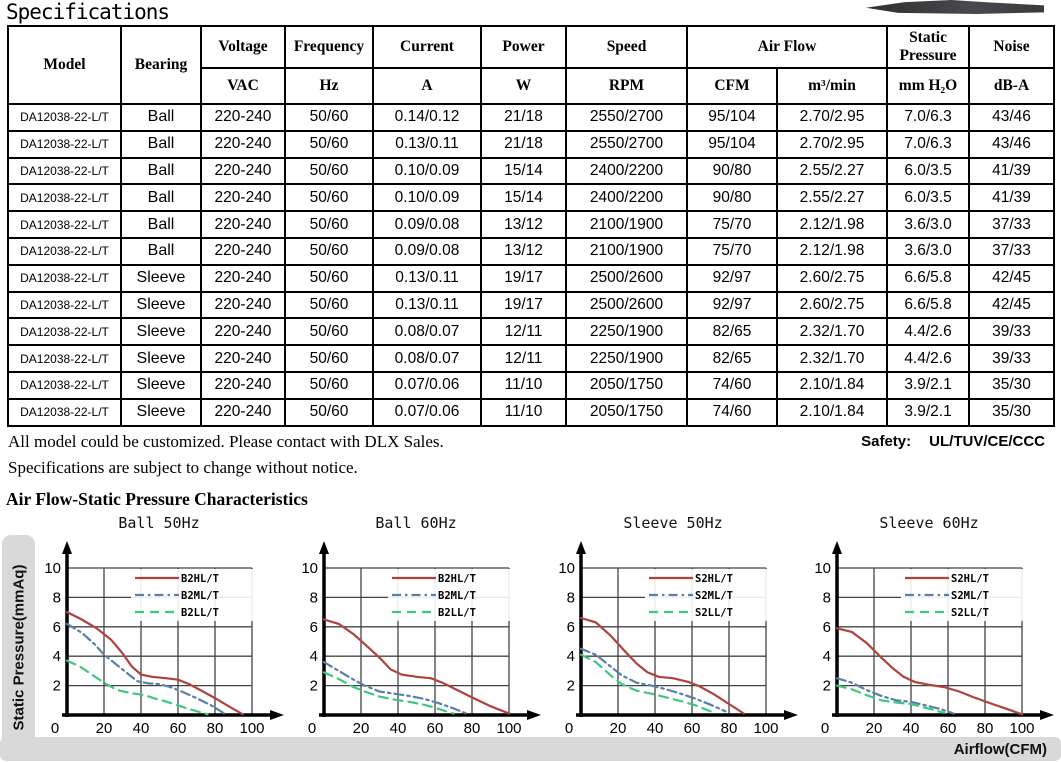  I want to click on spec-cell: 2.12/1.98, so click(832, 224).